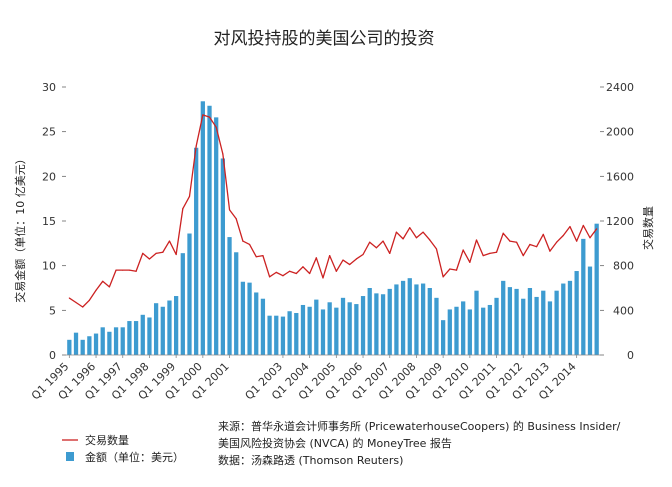 This screenshot has width=672, height=487. I want to click on source-line-2: 美国风险投资协会 (NVCA) 的 MoneyTree 报告, so click(335, 443).